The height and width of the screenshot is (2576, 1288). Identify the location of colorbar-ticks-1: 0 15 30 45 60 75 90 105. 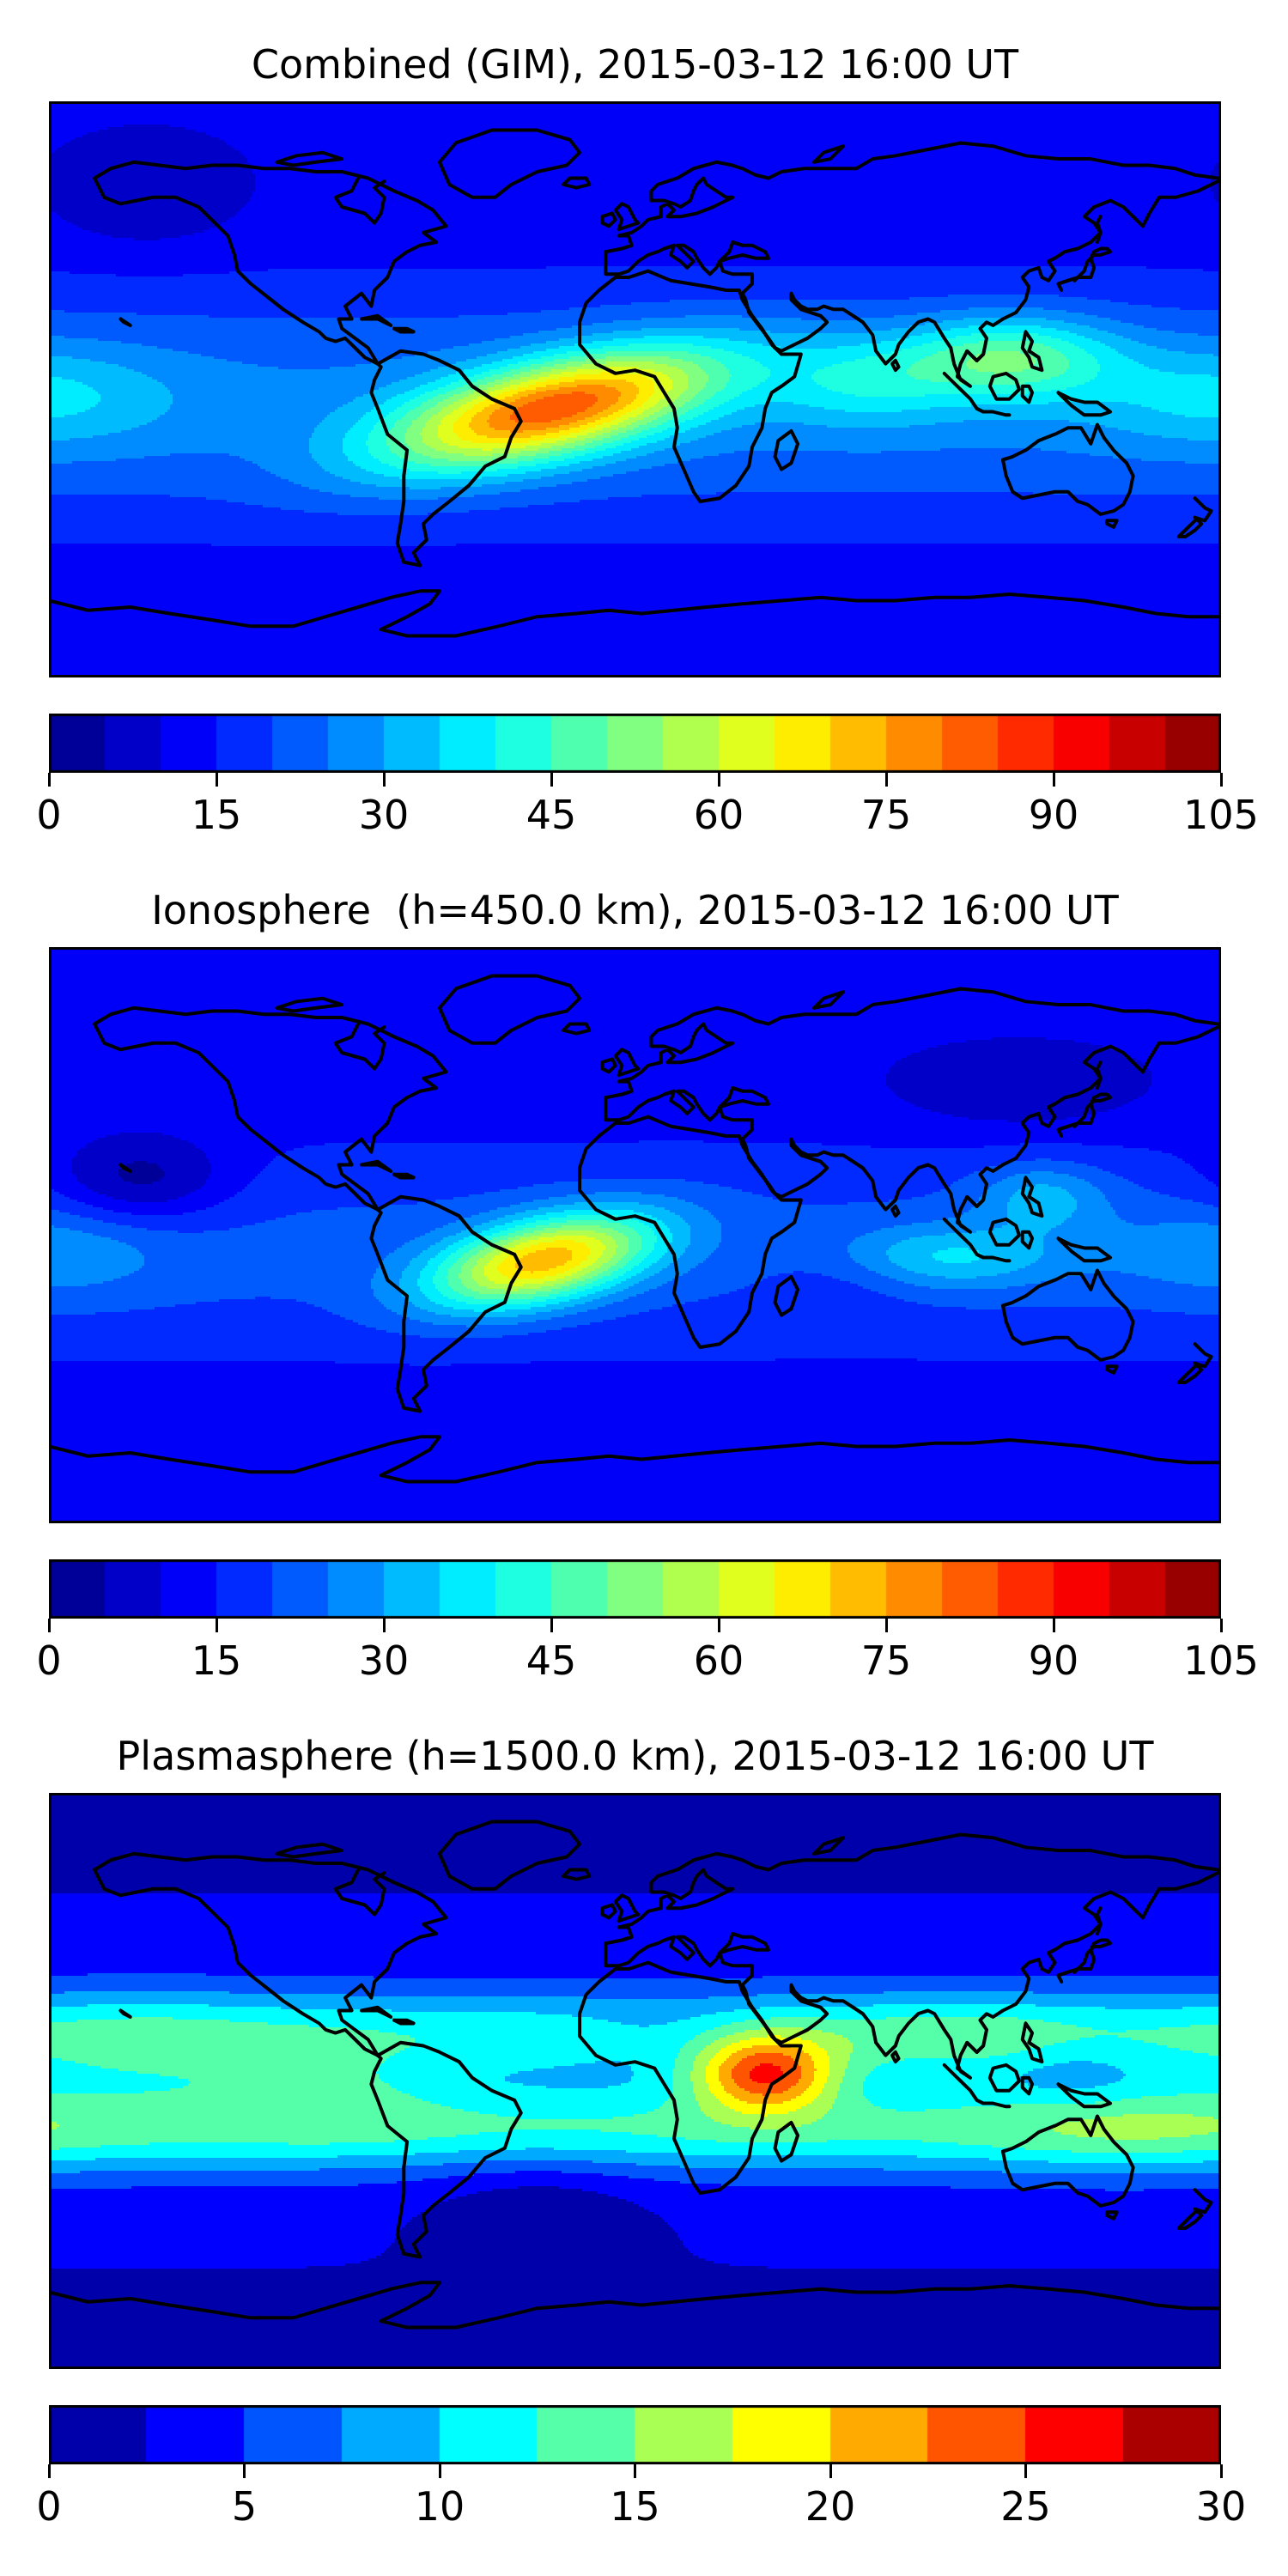
(647, 1656).